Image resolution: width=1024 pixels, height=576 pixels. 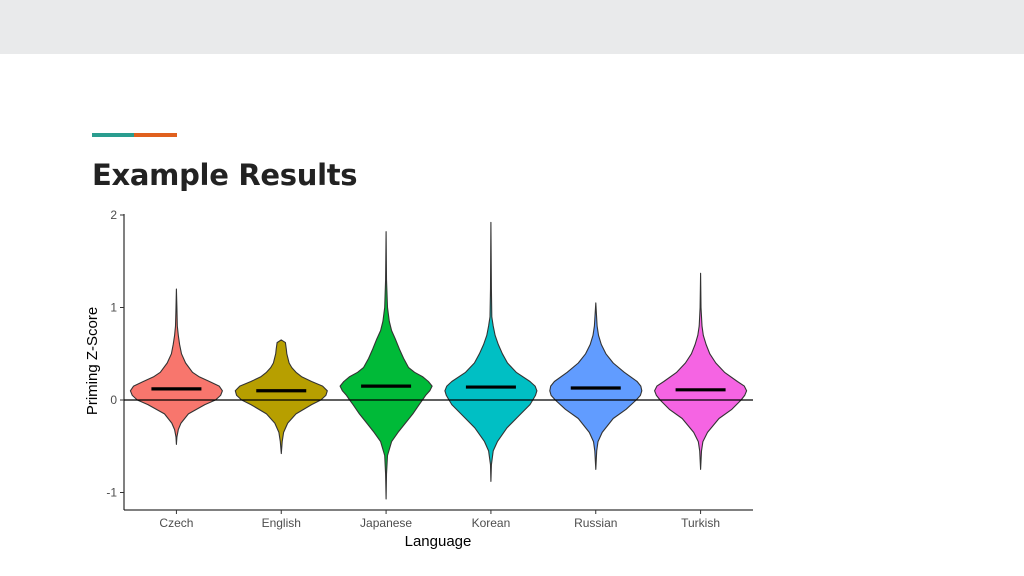 What do you see at coordinates (155, 135) in the screenshot?
I see `accent-bar-orange` at bounding box center [155, 135].